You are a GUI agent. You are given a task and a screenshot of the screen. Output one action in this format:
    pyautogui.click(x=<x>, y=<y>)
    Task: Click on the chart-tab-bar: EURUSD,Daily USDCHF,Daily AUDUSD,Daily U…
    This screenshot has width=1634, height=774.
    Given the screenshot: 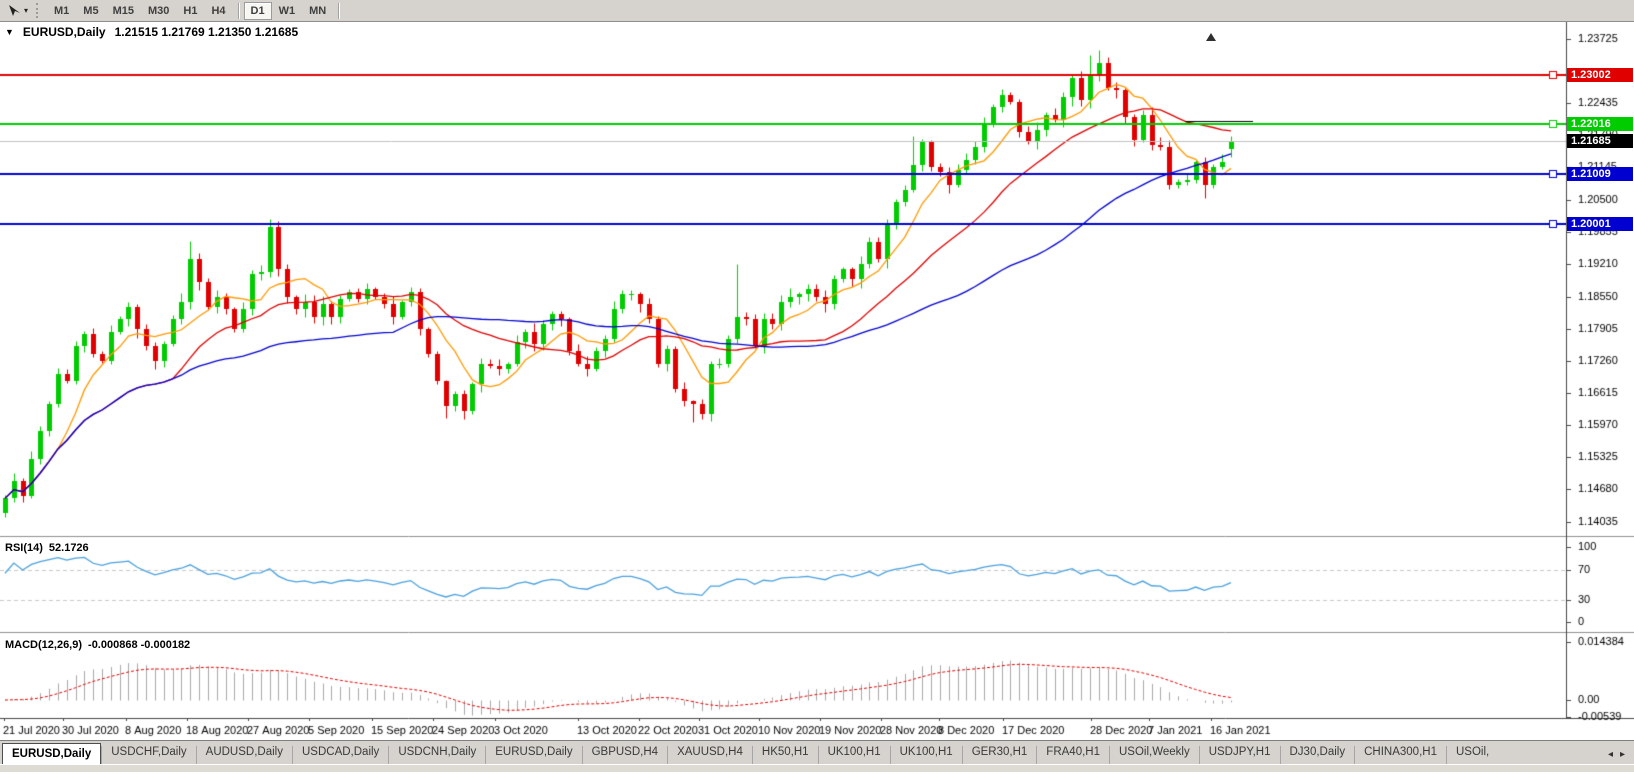 What is the action you would take?
    pyautogui.click(x=817, y=752)
    